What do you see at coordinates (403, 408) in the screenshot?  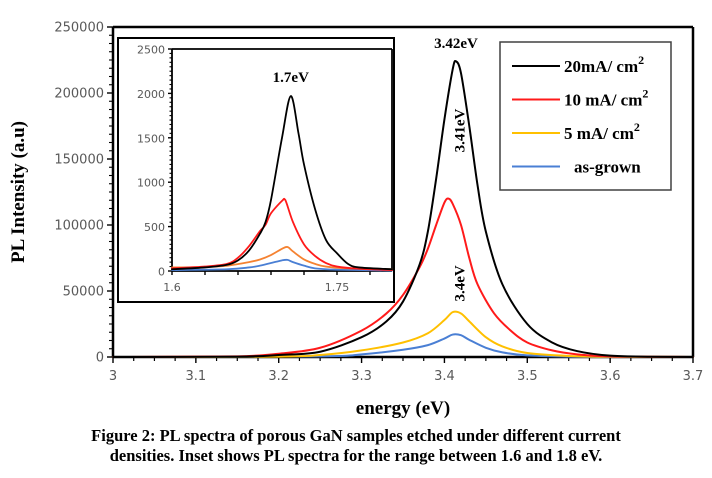 I see `x-axis-title: energy (eV)` at bounding box center [403, 408].